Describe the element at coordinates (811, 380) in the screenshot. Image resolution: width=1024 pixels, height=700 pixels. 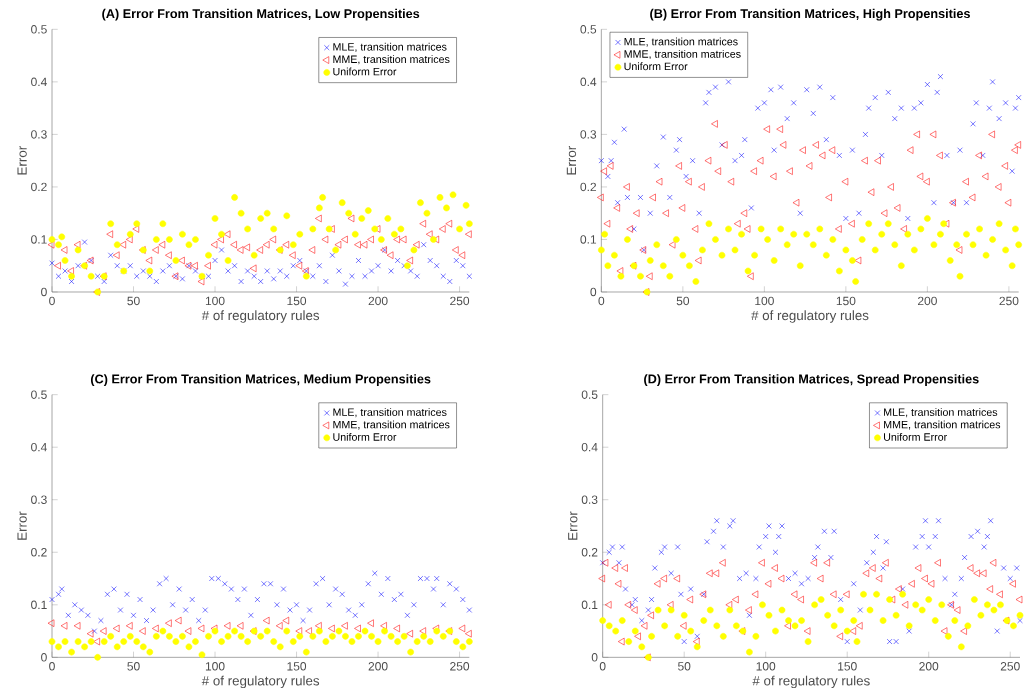
I see `chart-title: (D) Error From Transition Matrices, Spread Propensities` at that location.